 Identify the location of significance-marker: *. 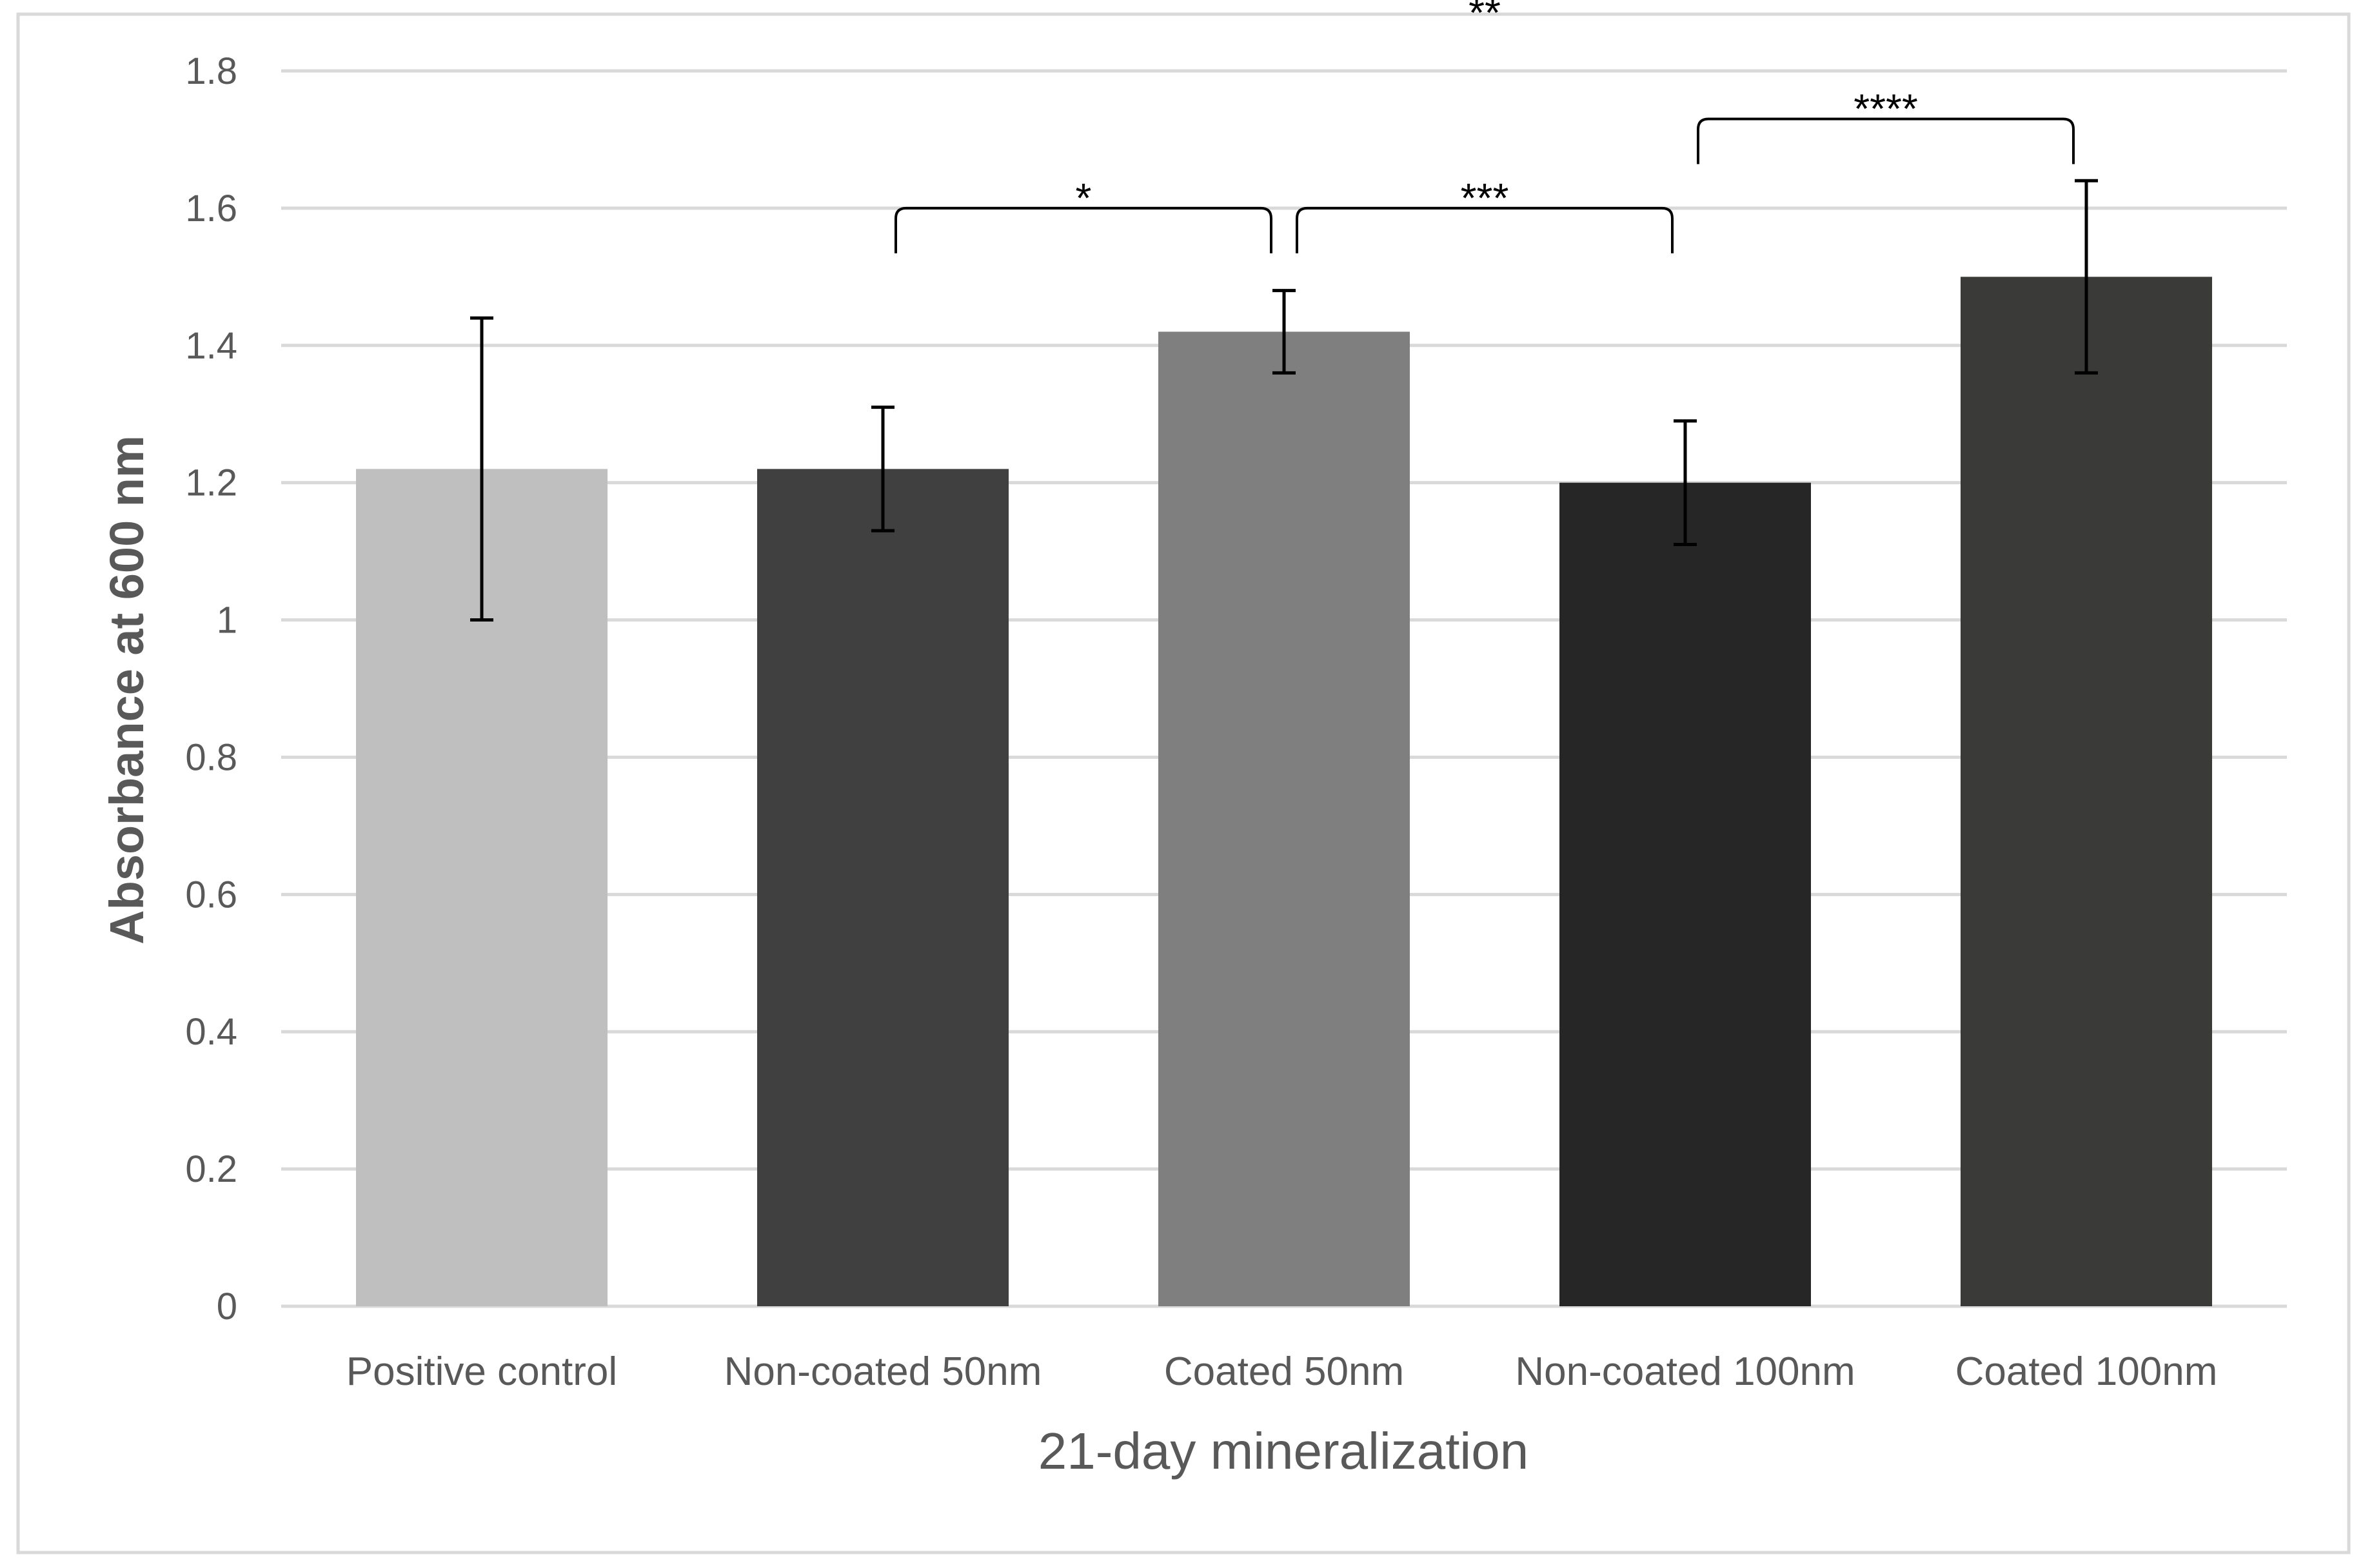
(1083, 214).